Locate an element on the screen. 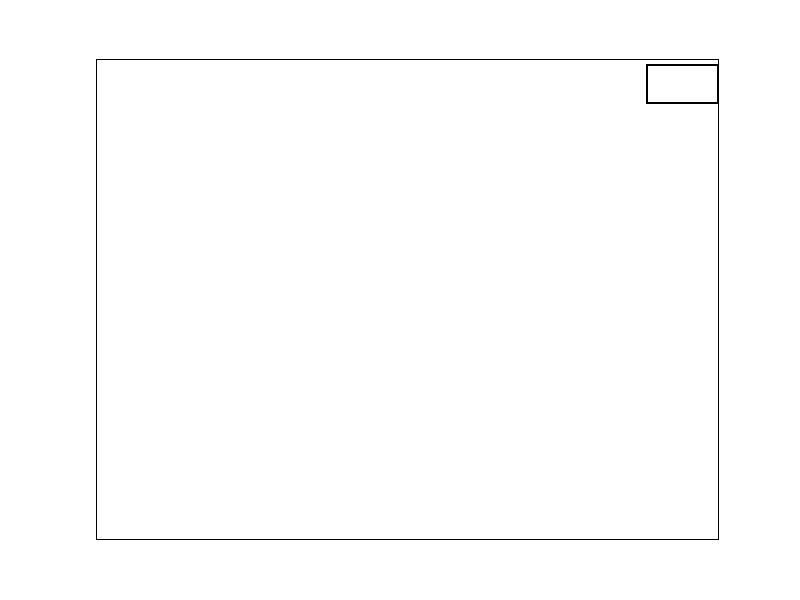 The height and width of the screenshot is (600, 800). tp-legend-swatch-icon is located at coordinates (669, 79).